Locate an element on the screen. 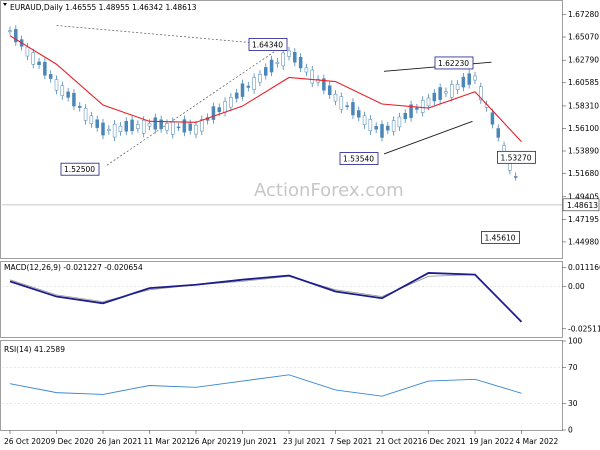  rsi-y-tick-label: 30 is located at coordinates (573, 403).